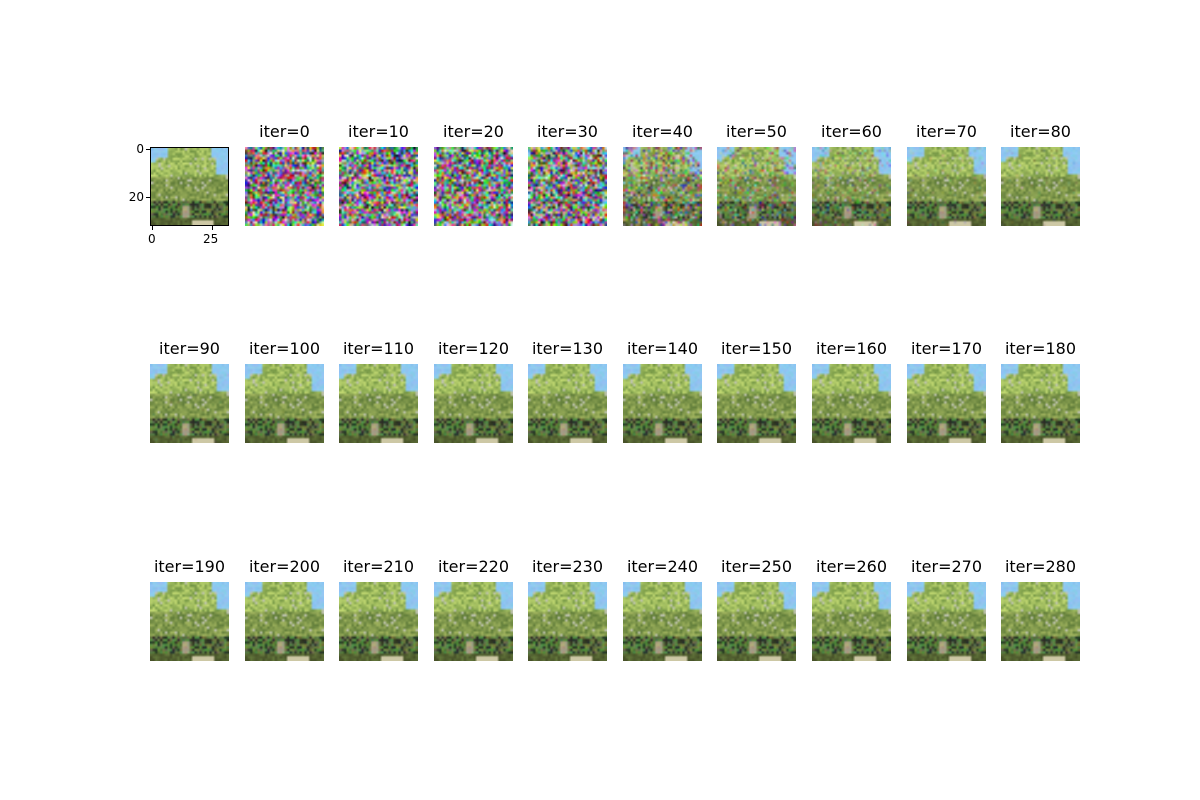 This screenshot has width=1200, height=800. Describe the element at coordinates (189, 348) in the screenshot. I see `panel-title: iter=90` at that location.